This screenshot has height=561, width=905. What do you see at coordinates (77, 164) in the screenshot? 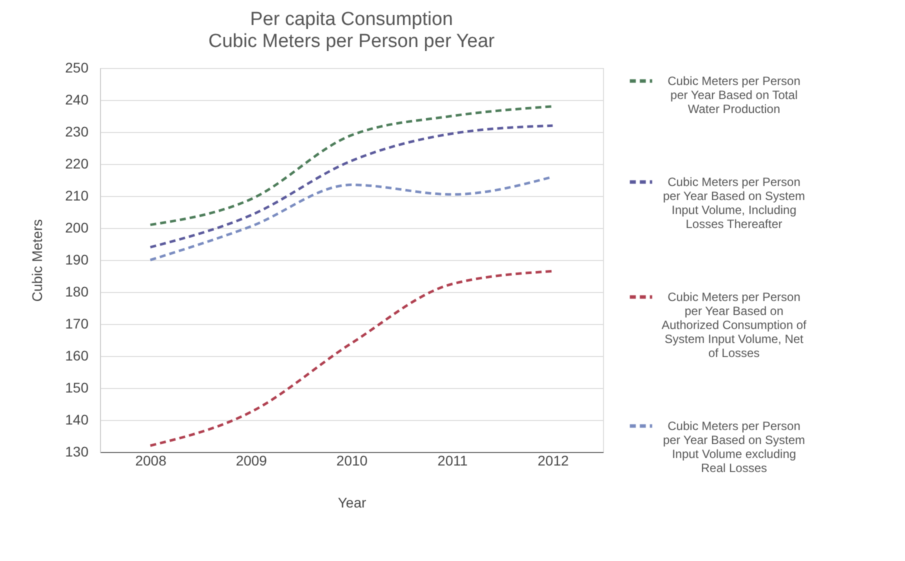
I see `y-tick-label: 220` at bounding box center [77, 164].